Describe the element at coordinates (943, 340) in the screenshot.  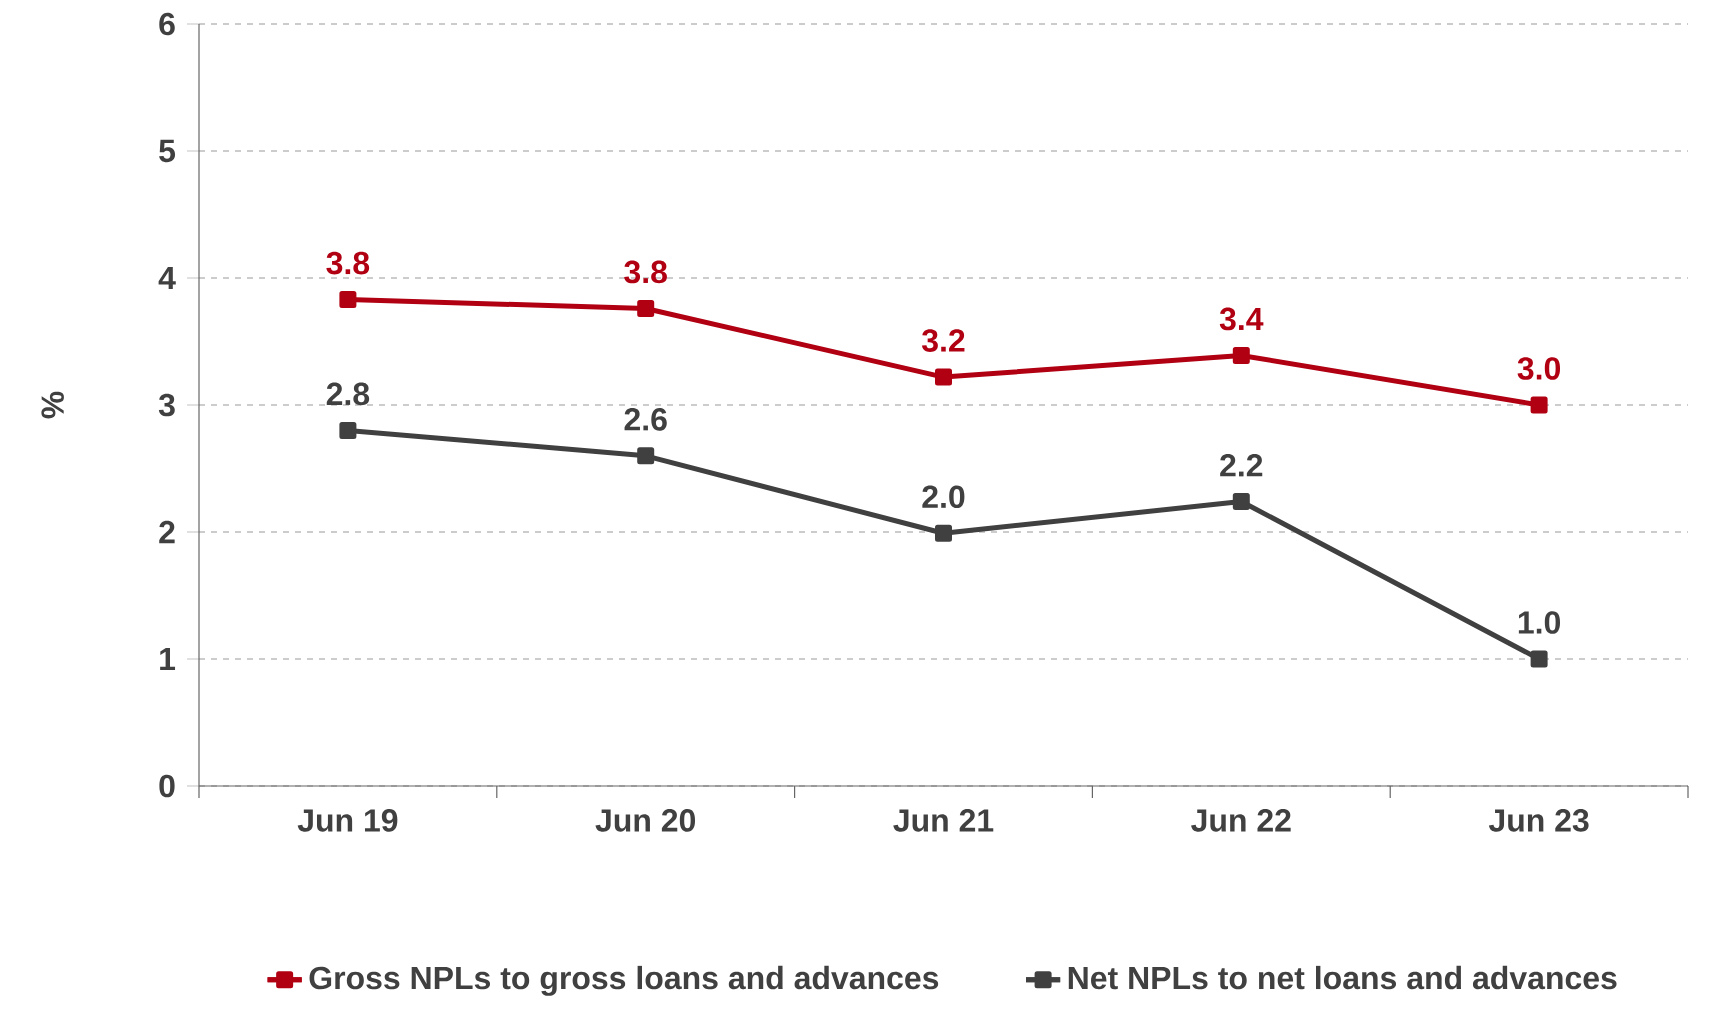
I see `data-label: 3.2` at that location.